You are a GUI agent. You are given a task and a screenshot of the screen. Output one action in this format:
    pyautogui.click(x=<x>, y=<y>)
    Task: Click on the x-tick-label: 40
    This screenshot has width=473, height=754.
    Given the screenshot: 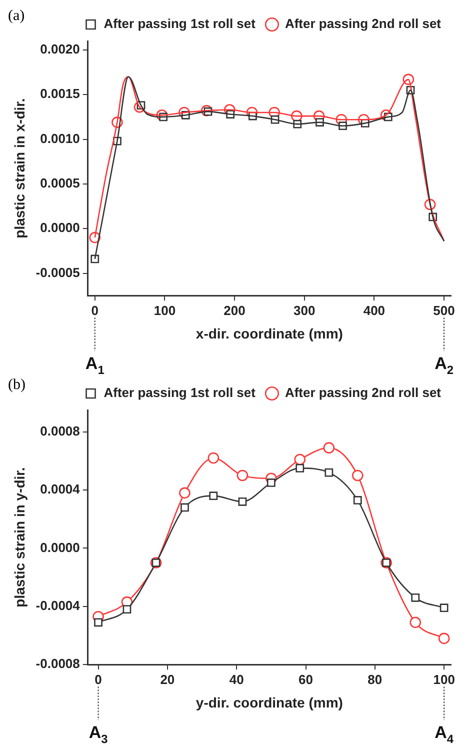 What is the action you would take?
    pyautogui.click(x=236, y=679)
    